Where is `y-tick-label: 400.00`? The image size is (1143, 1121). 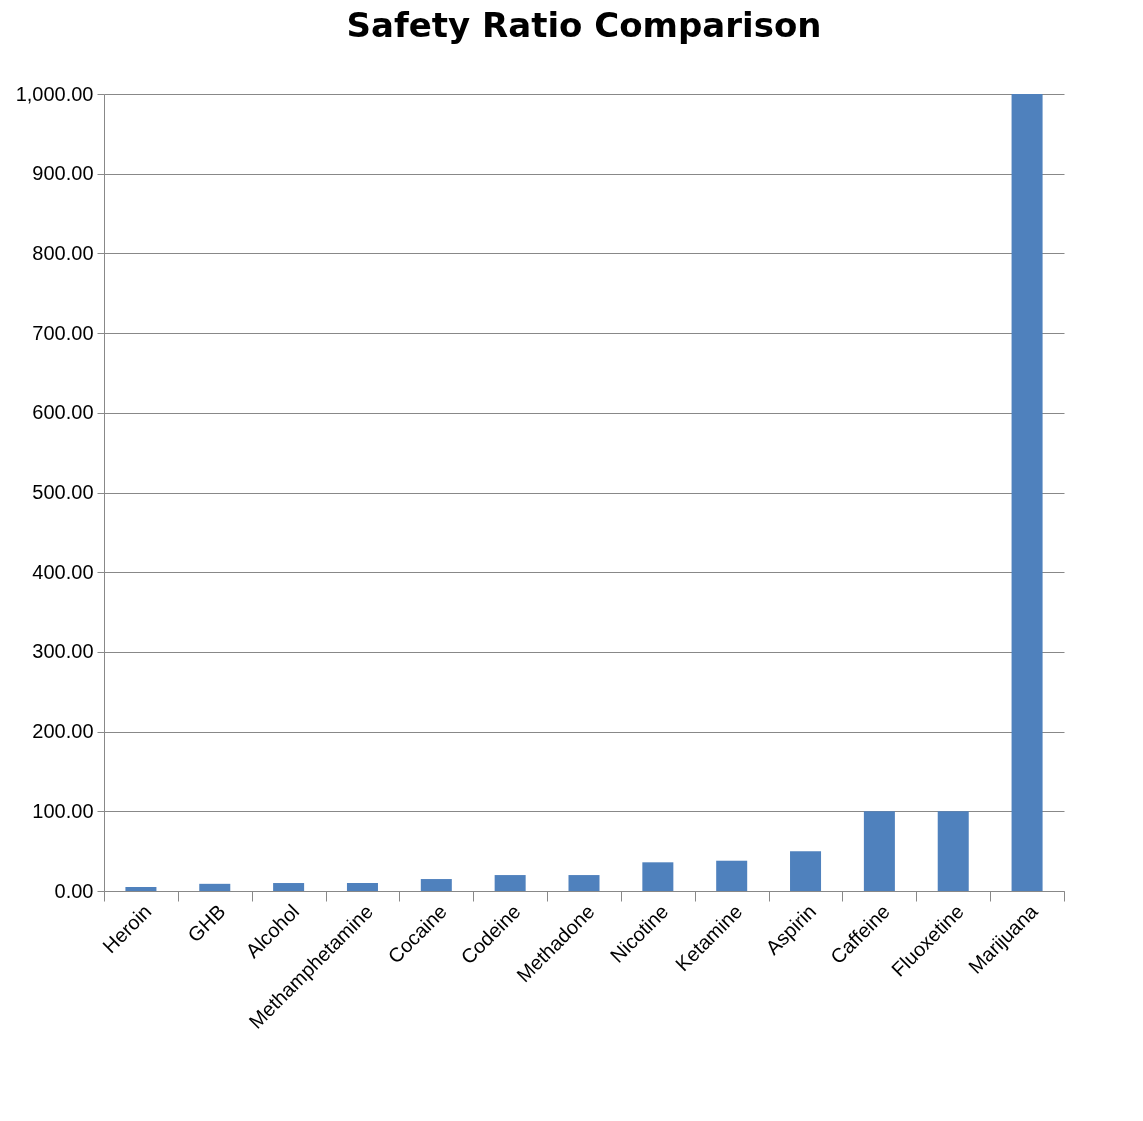
y-tick-label: 400.00 is located at coordinates (63, 571).